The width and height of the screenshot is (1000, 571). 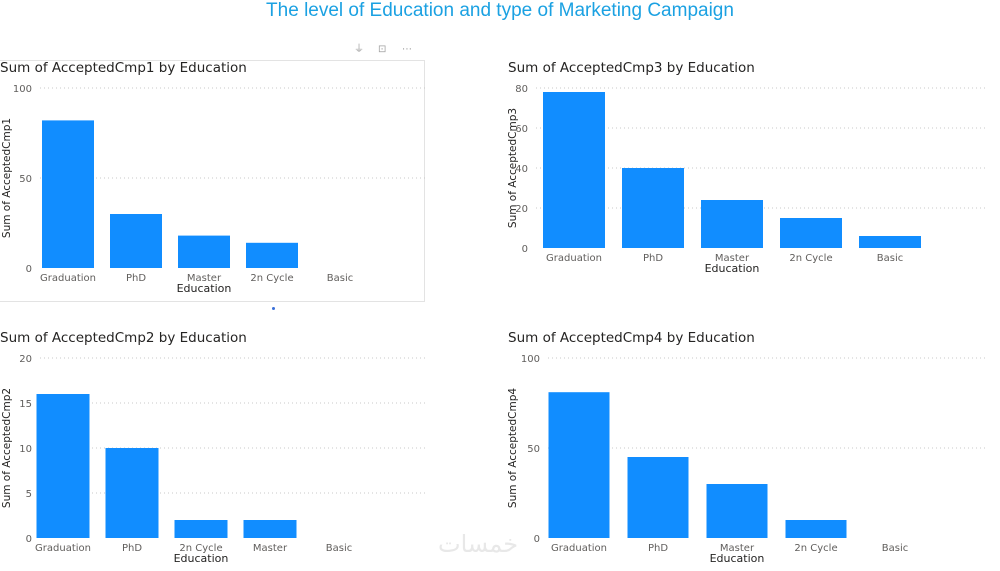 What do you see at coordinates (25, 449) in the screenshot?
I see `y-tick-label: 10` at bounding box center [25, 449].